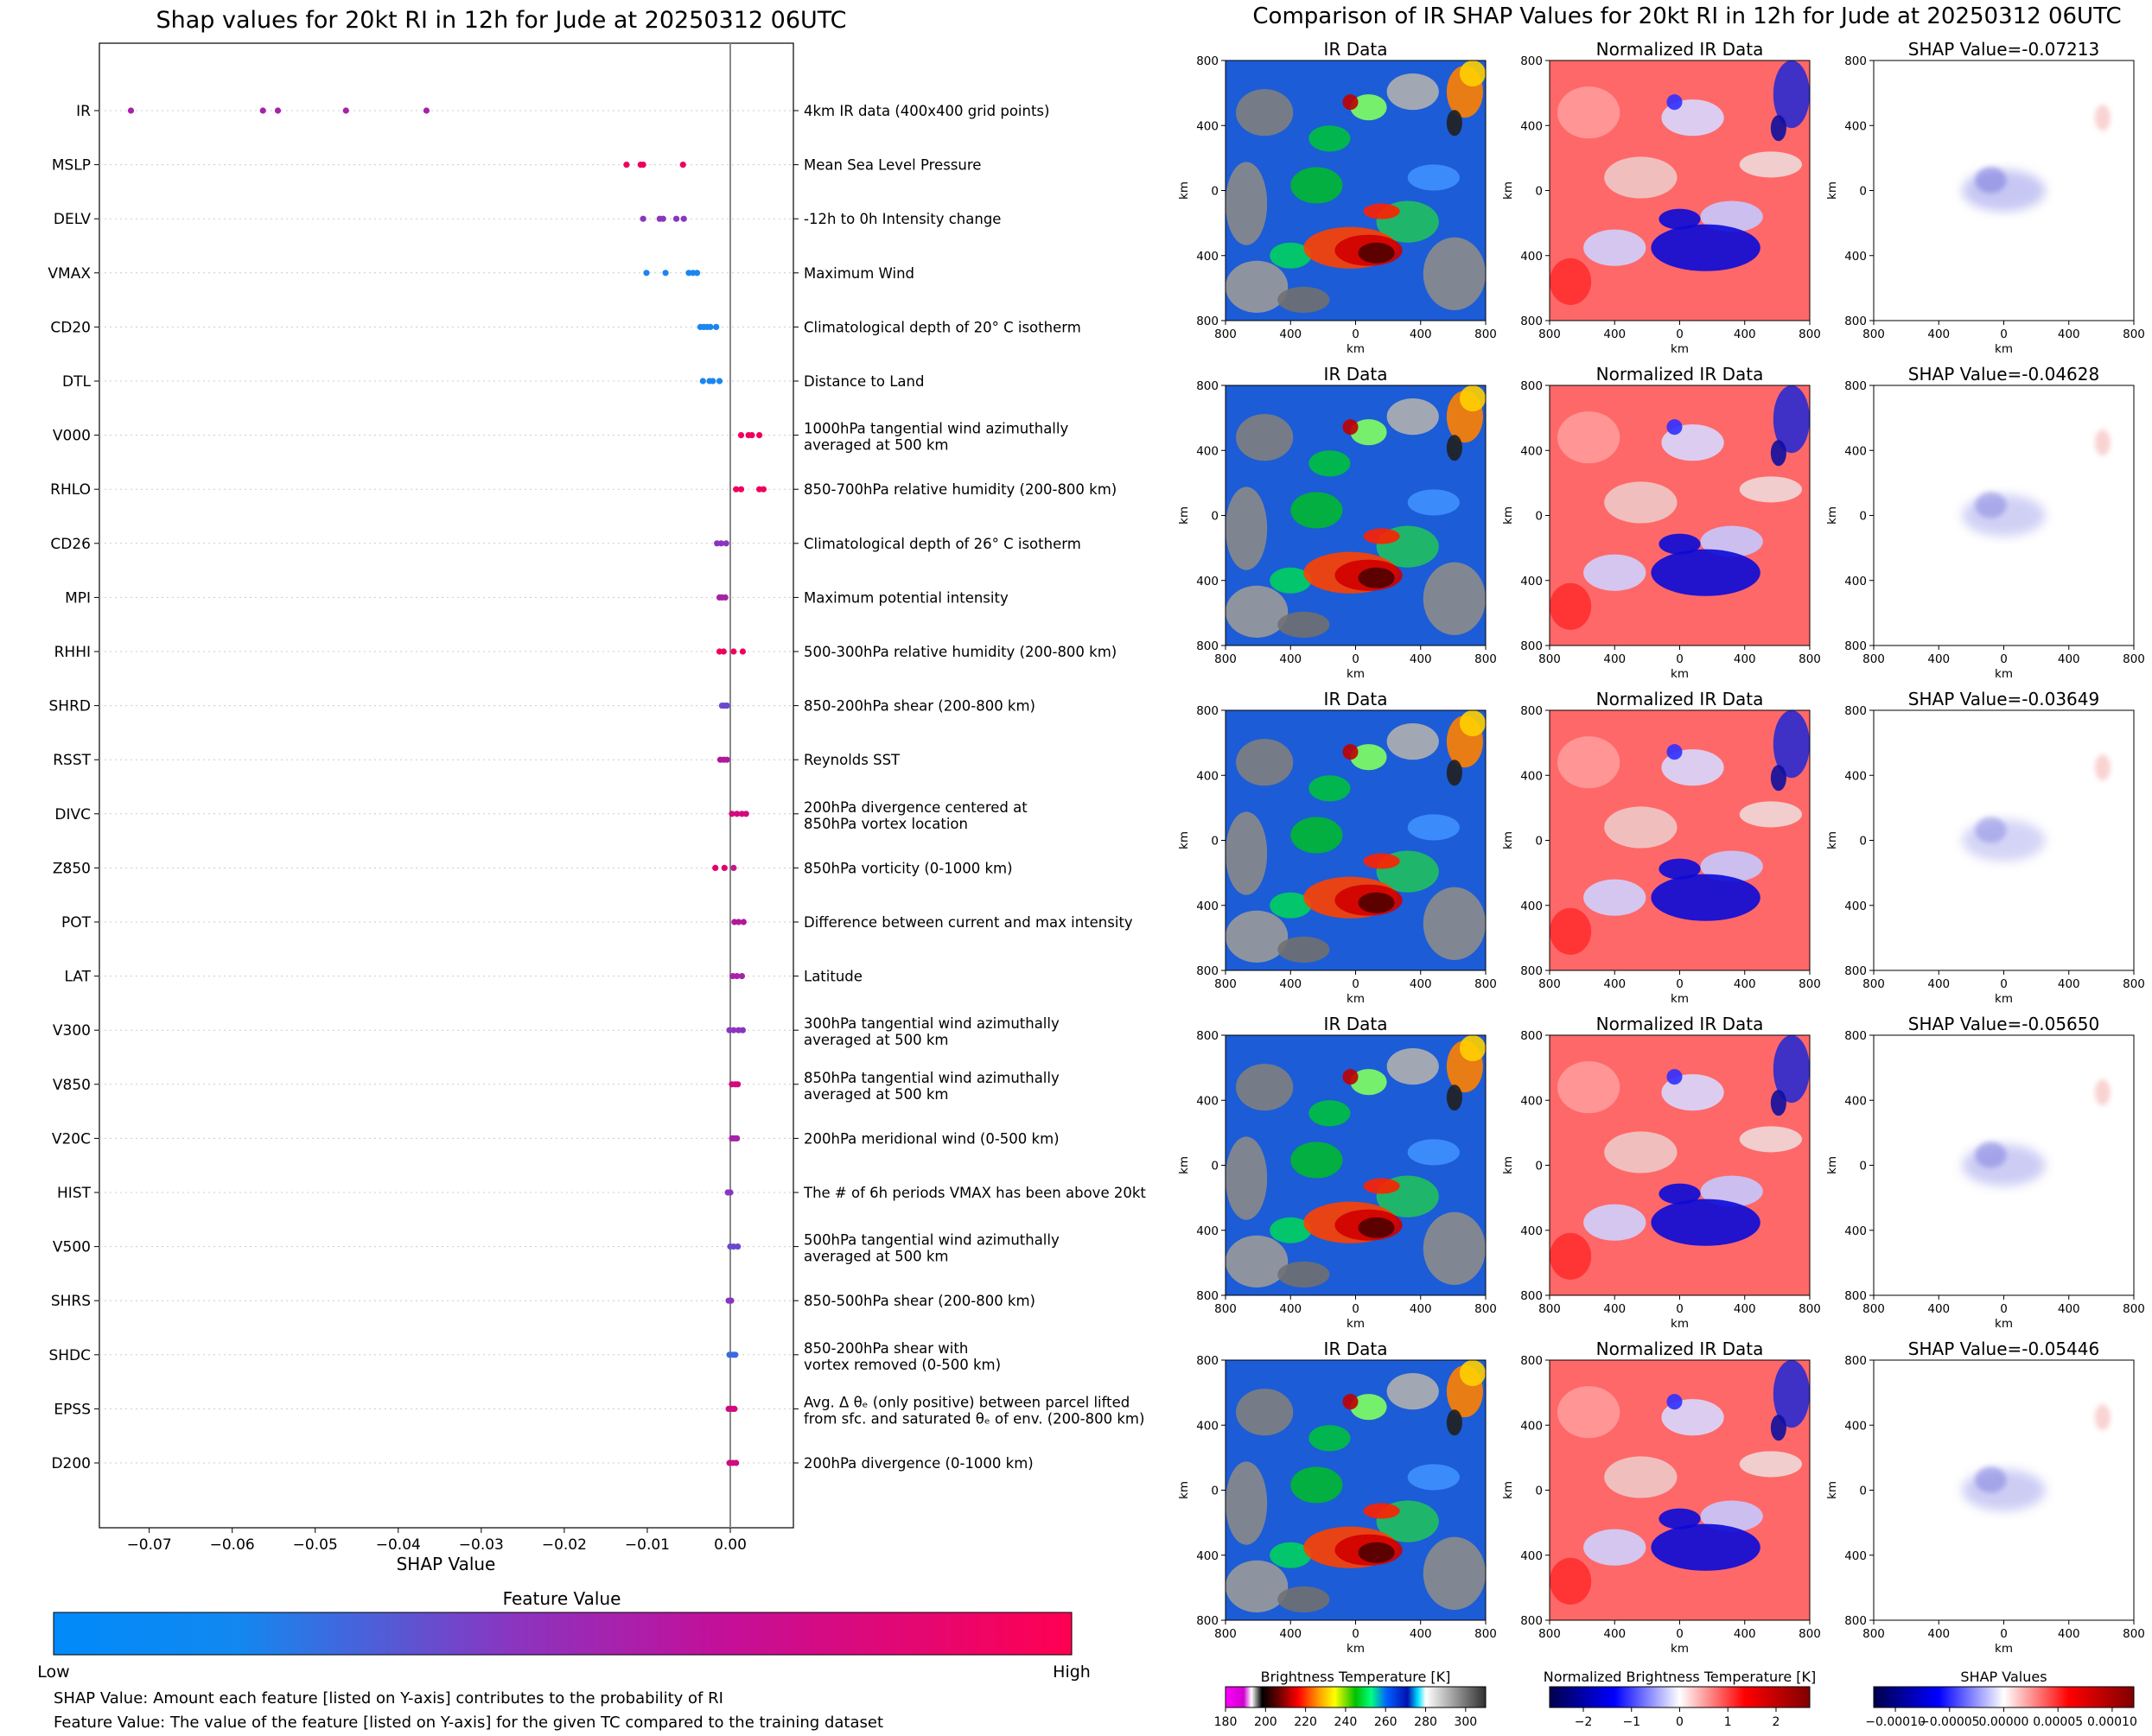 The height and width of the screenshot is (1736, 2152). Describe the element at coordinates (71, 166) in the screenshot. I see `feature-label: MSLP` at that location.